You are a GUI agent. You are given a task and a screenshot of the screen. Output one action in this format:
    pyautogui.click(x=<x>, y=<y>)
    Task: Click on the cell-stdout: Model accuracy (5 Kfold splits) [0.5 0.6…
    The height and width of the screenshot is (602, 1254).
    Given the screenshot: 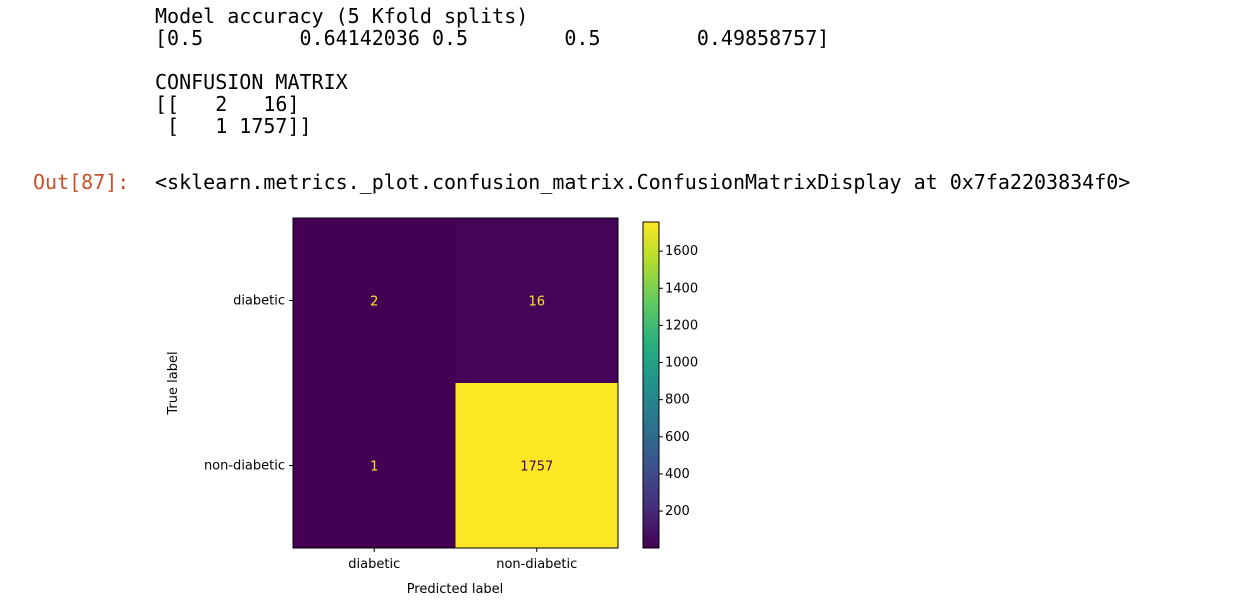 What is the action you would take?
    pyautogui.click(x=492, y=71)
    